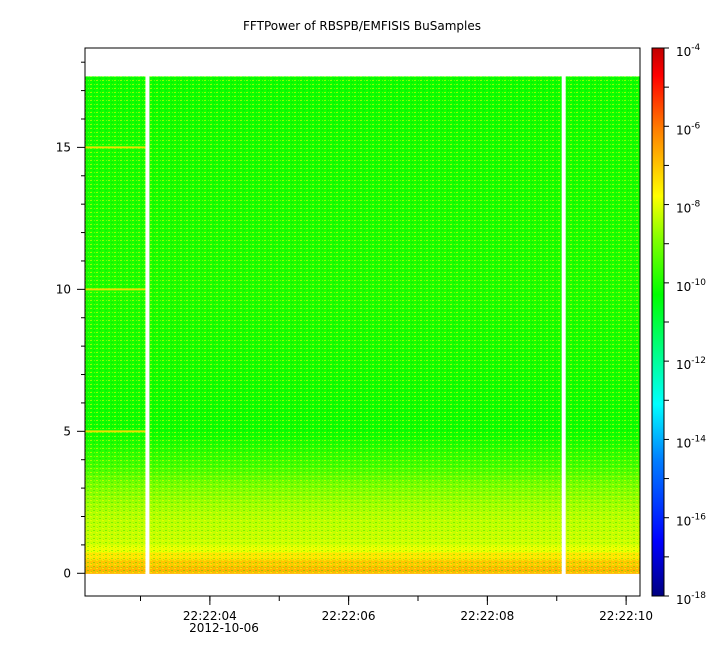 This screenshot has height=656, width=724. What do you see at coordinates (63, 289) in the screenshot?
I see `y-tick-label: 10` at bounding box center [63, 289].